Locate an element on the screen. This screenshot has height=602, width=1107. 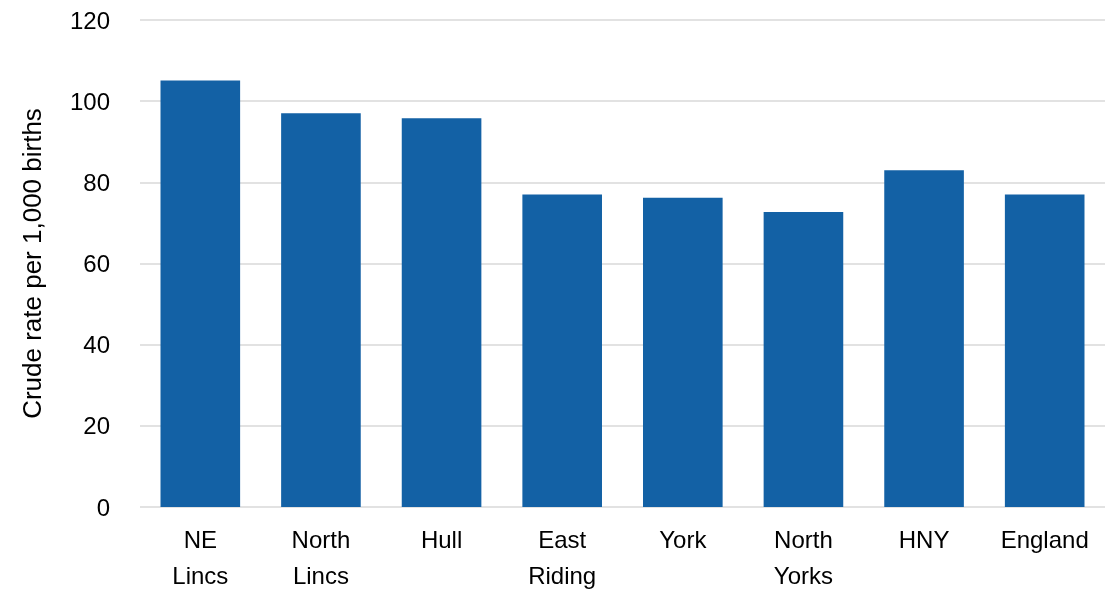
y-tick-label: 120 is located at coordinates (89, 20).